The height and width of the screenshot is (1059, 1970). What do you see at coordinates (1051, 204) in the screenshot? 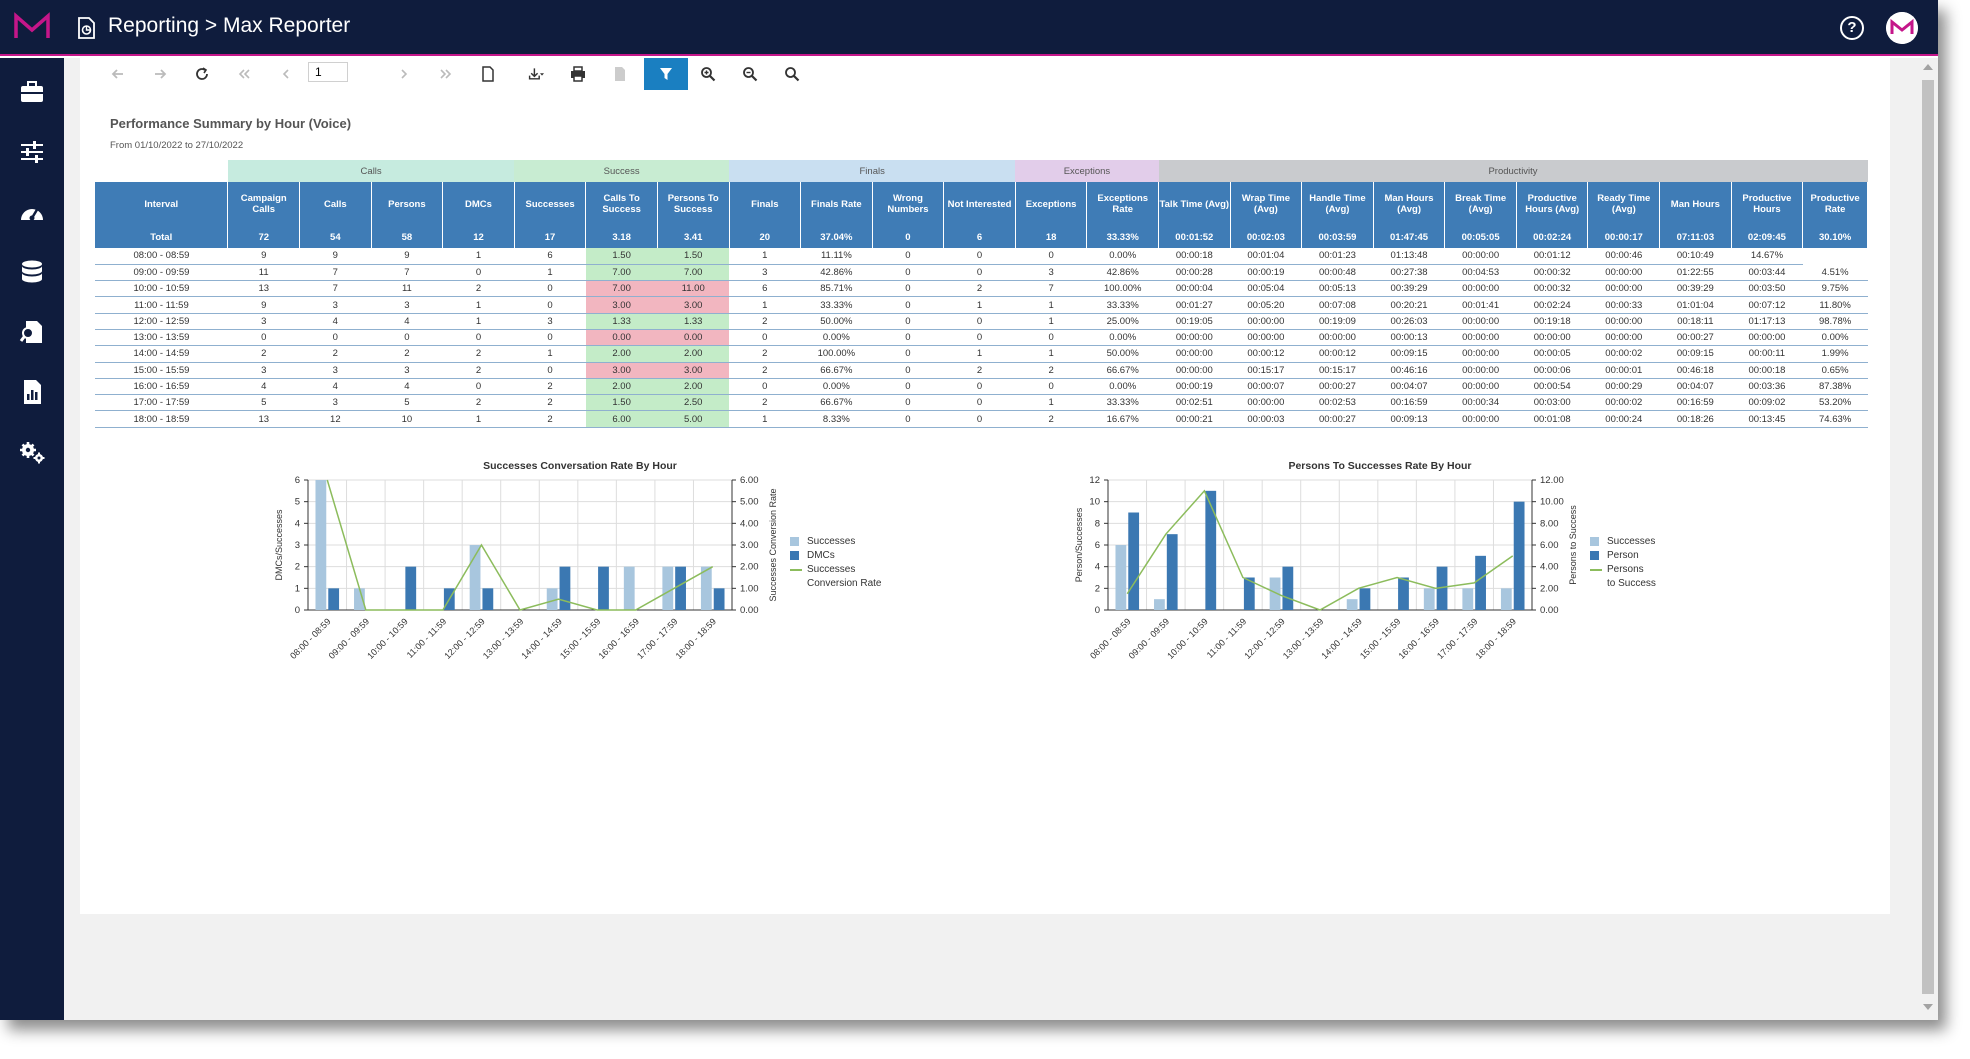
I see `column-header: Exceptions` at bounding box center [1051, 204].